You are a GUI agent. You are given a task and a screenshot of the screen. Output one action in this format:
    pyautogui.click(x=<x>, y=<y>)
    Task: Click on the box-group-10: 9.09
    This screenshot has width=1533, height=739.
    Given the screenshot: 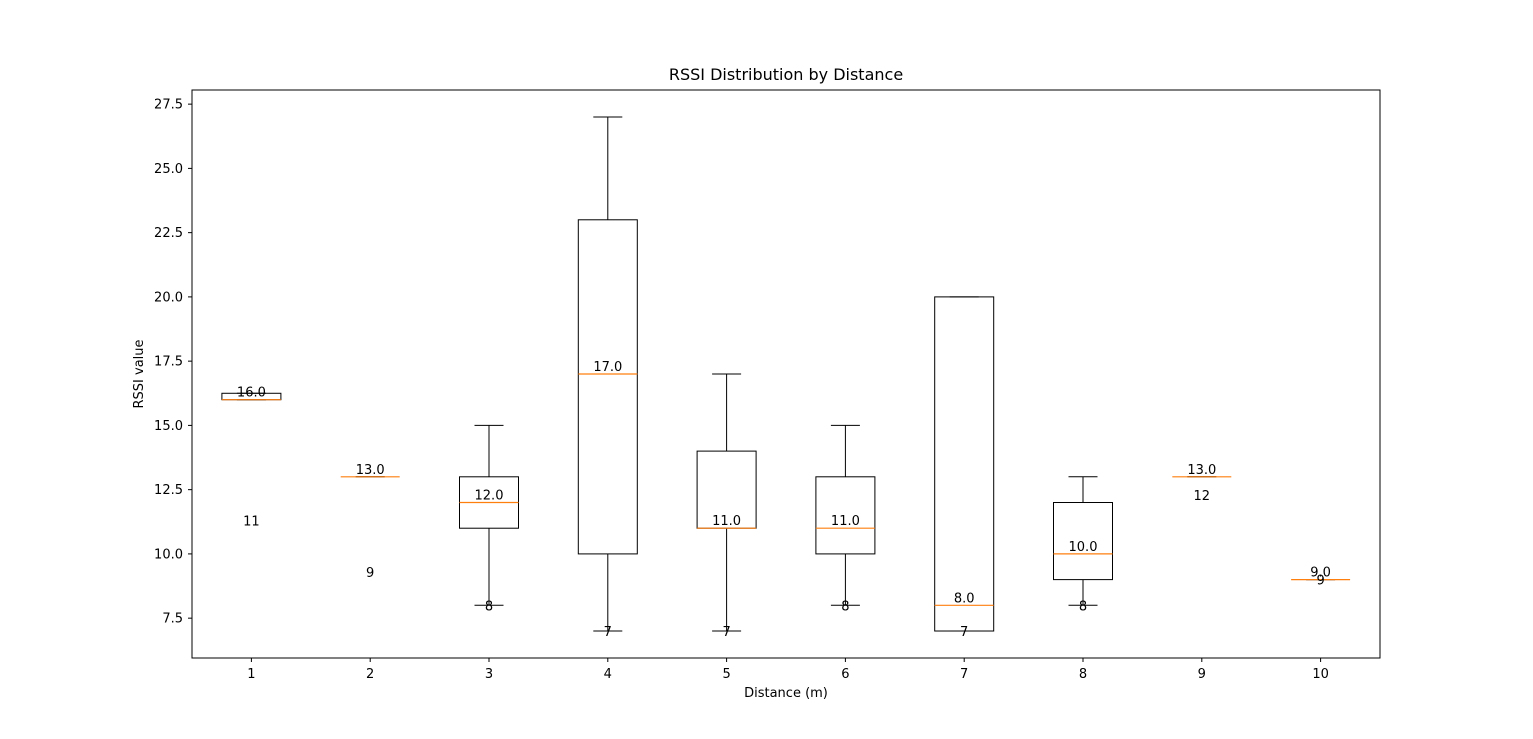 What is the action you would take?
    pyautogui.click(x=1321, y=577)
    